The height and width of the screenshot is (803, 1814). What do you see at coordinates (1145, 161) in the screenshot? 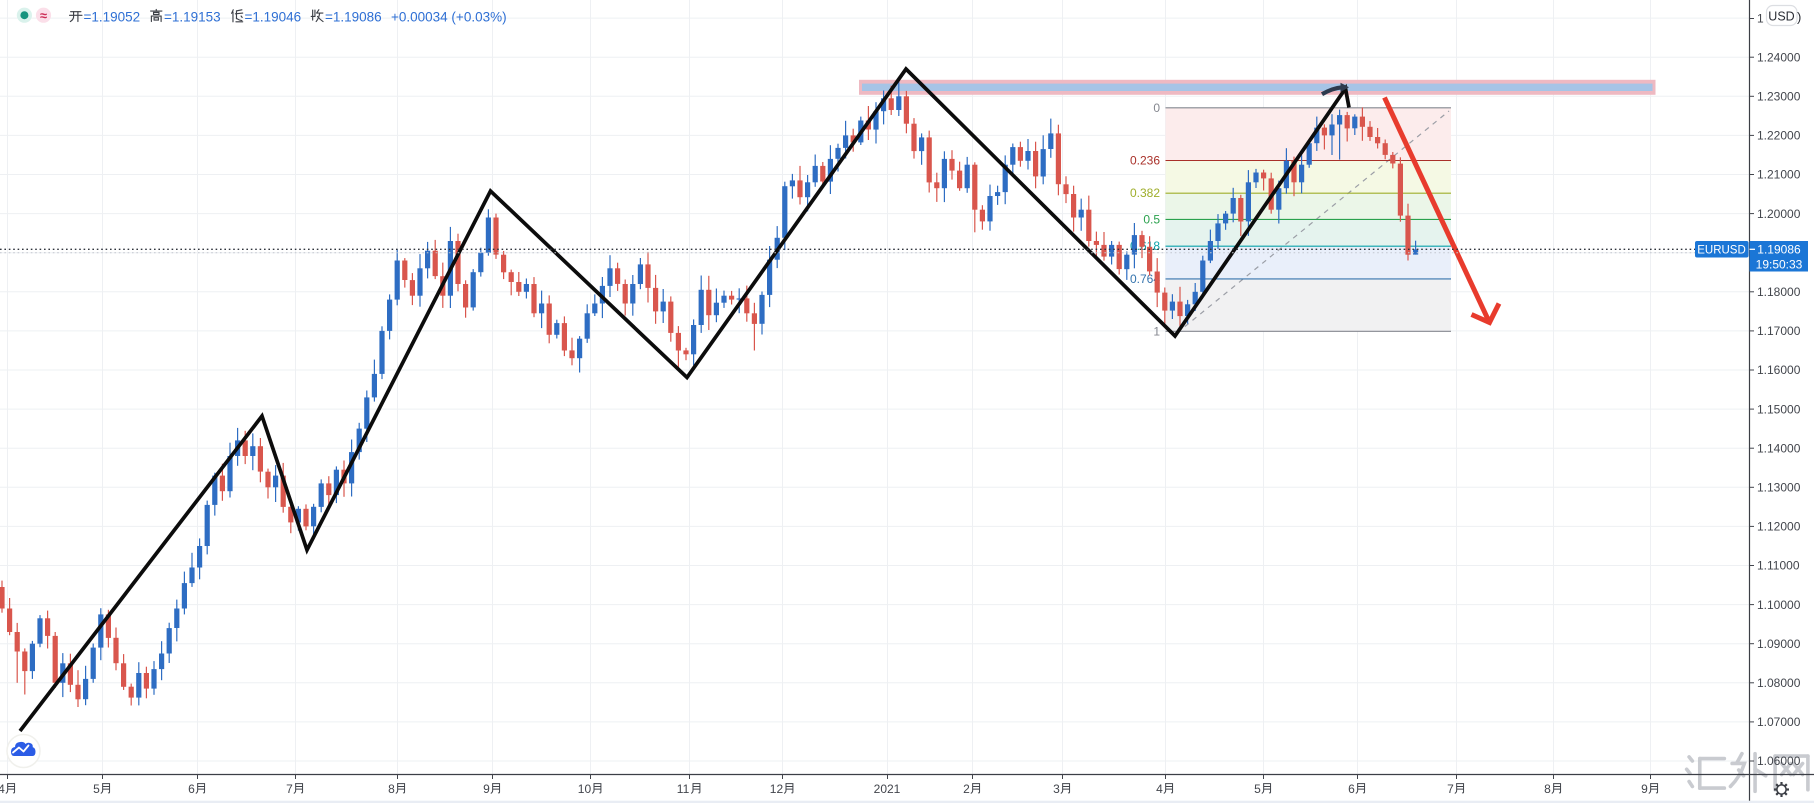
I see `svg-text: 0.236` at bounding box center [1145, 161].